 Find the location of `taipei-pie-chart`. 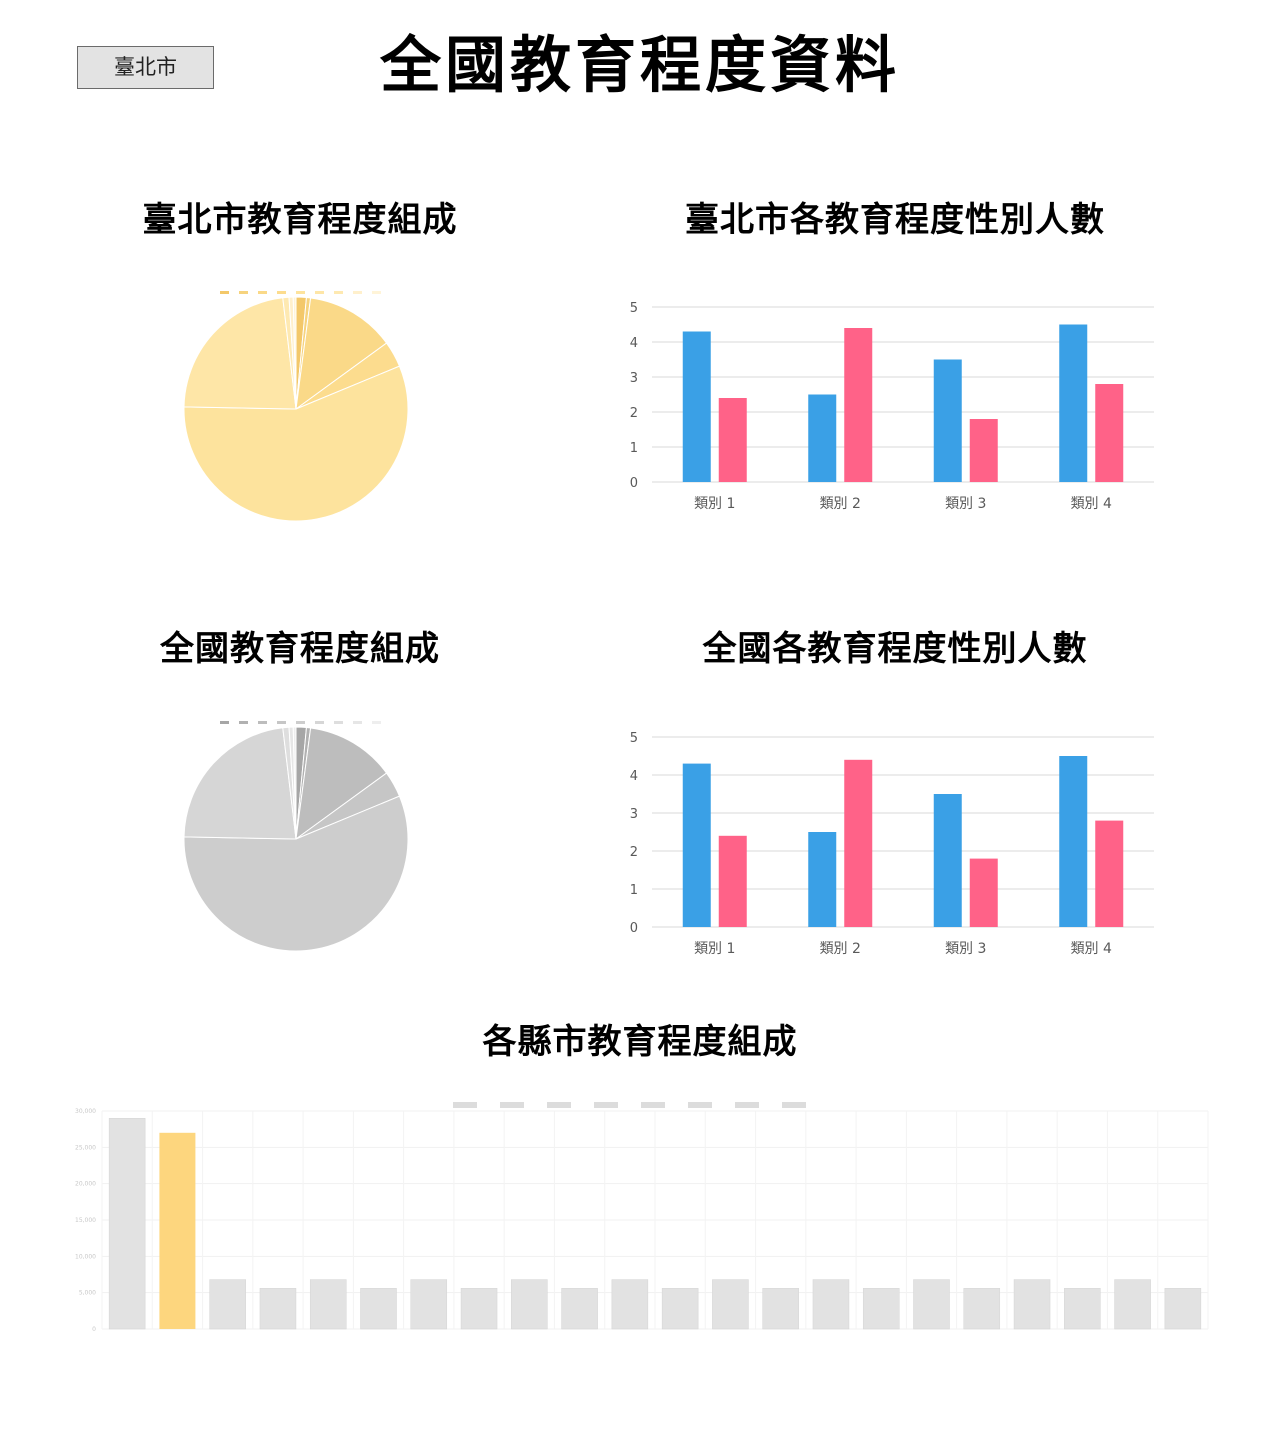

taipei-pie-chart is located at coordinates (296, 406).